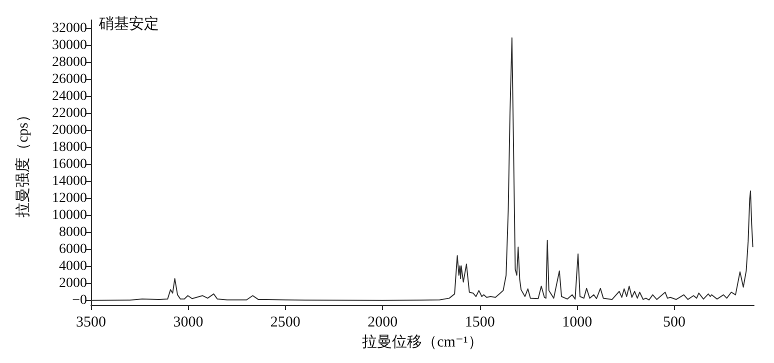  I want to click on y-tick-label: 28000, so click(69, 62).